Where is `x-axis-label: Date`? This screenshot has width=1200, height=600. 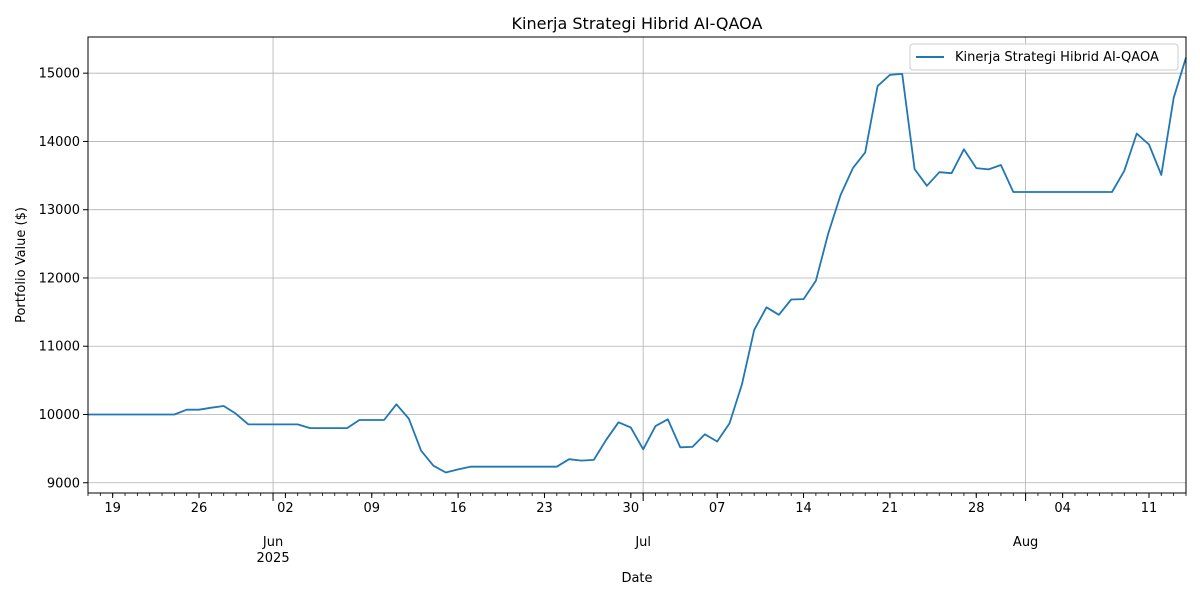 x-axis-label: Date is located at coordinates (636, 578).